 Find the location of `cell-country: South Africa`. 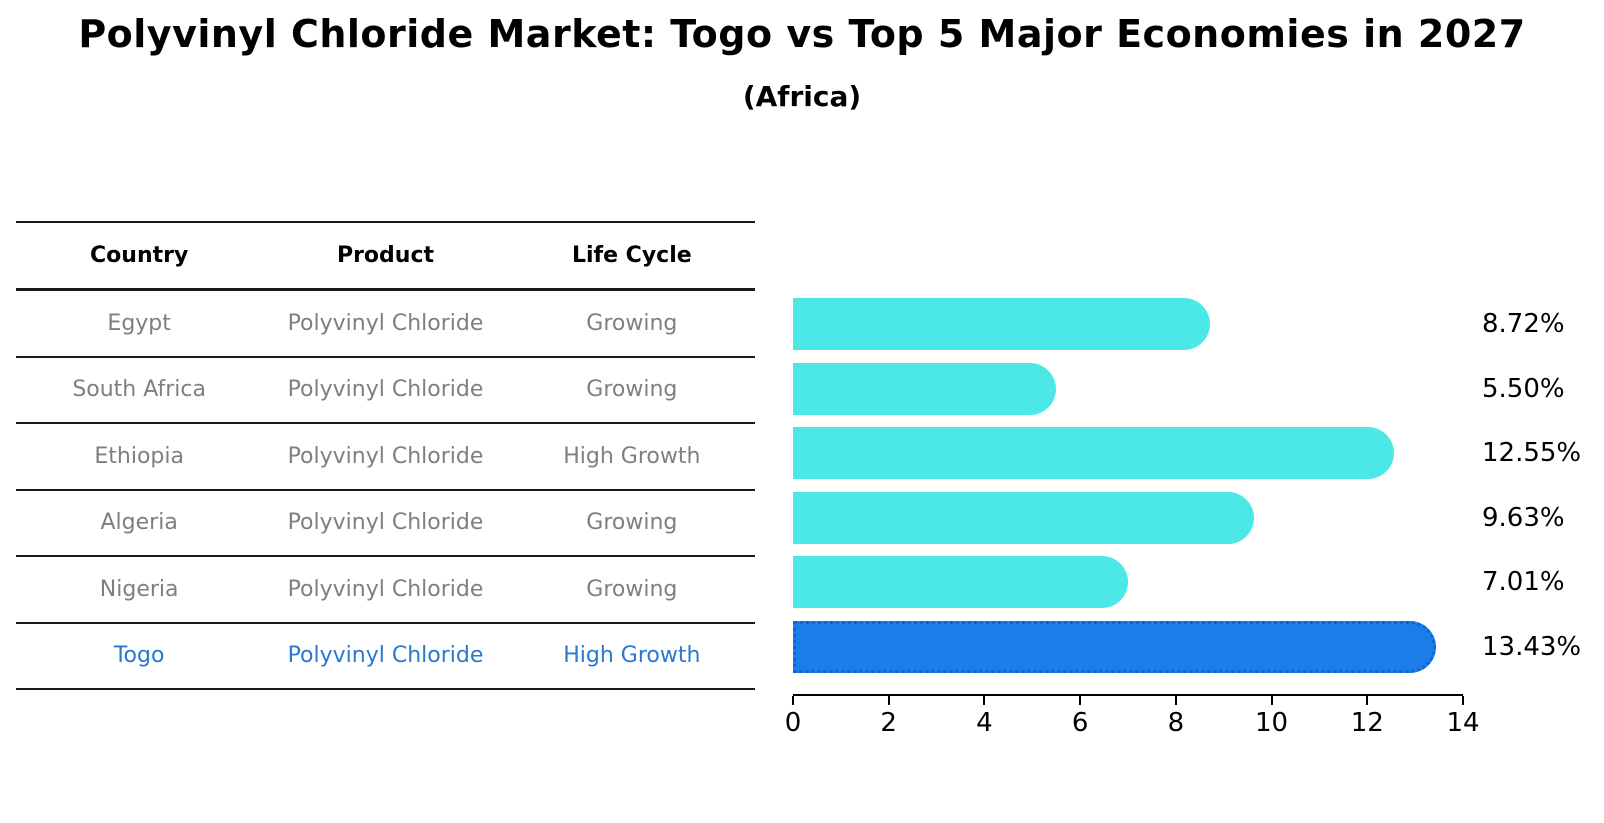

cell-country: South Africa is located at coordinates (139, 390).